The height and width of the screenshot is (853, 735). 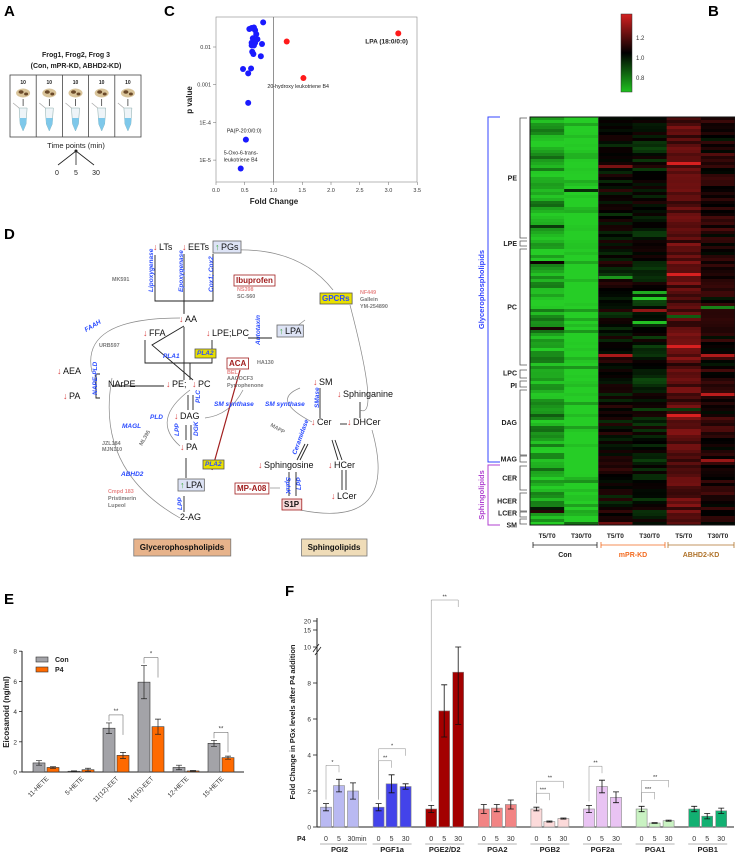 What do you see at coordinates (181, 271) in the screenshot?
I see `pathway-node: Epoxygenase` at bounding box center [181, 271].